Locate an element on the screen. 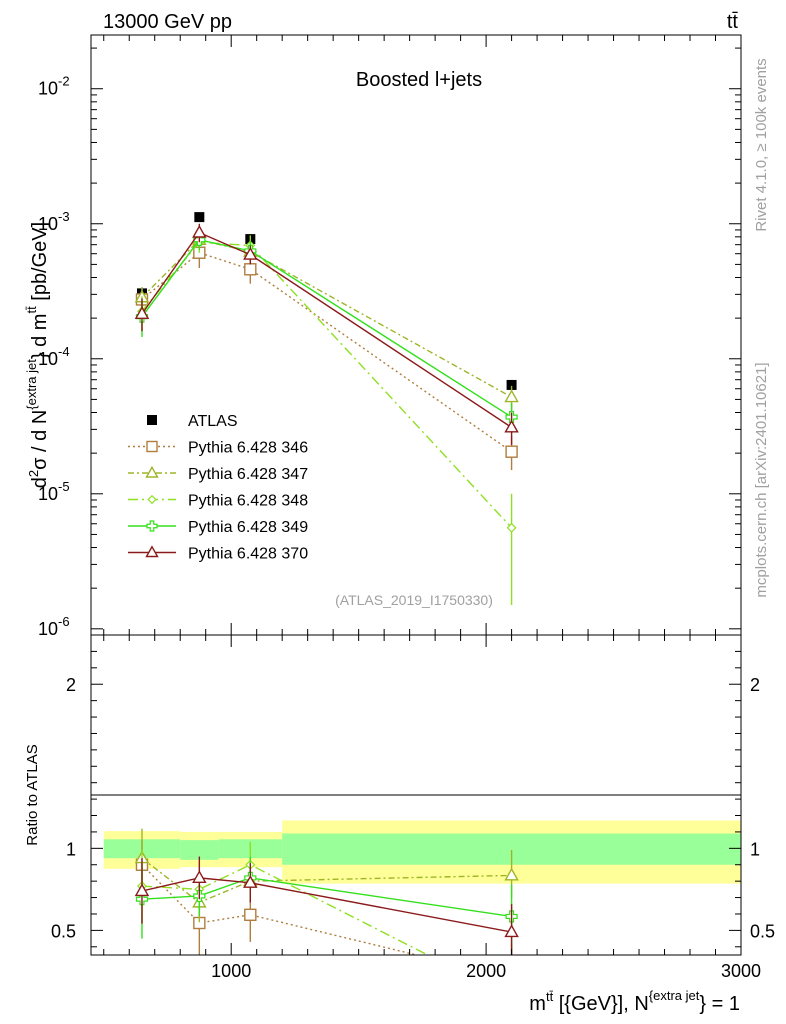  ratio-ylabel: Ratio to ATLAS is located at coordinates (32, 794).